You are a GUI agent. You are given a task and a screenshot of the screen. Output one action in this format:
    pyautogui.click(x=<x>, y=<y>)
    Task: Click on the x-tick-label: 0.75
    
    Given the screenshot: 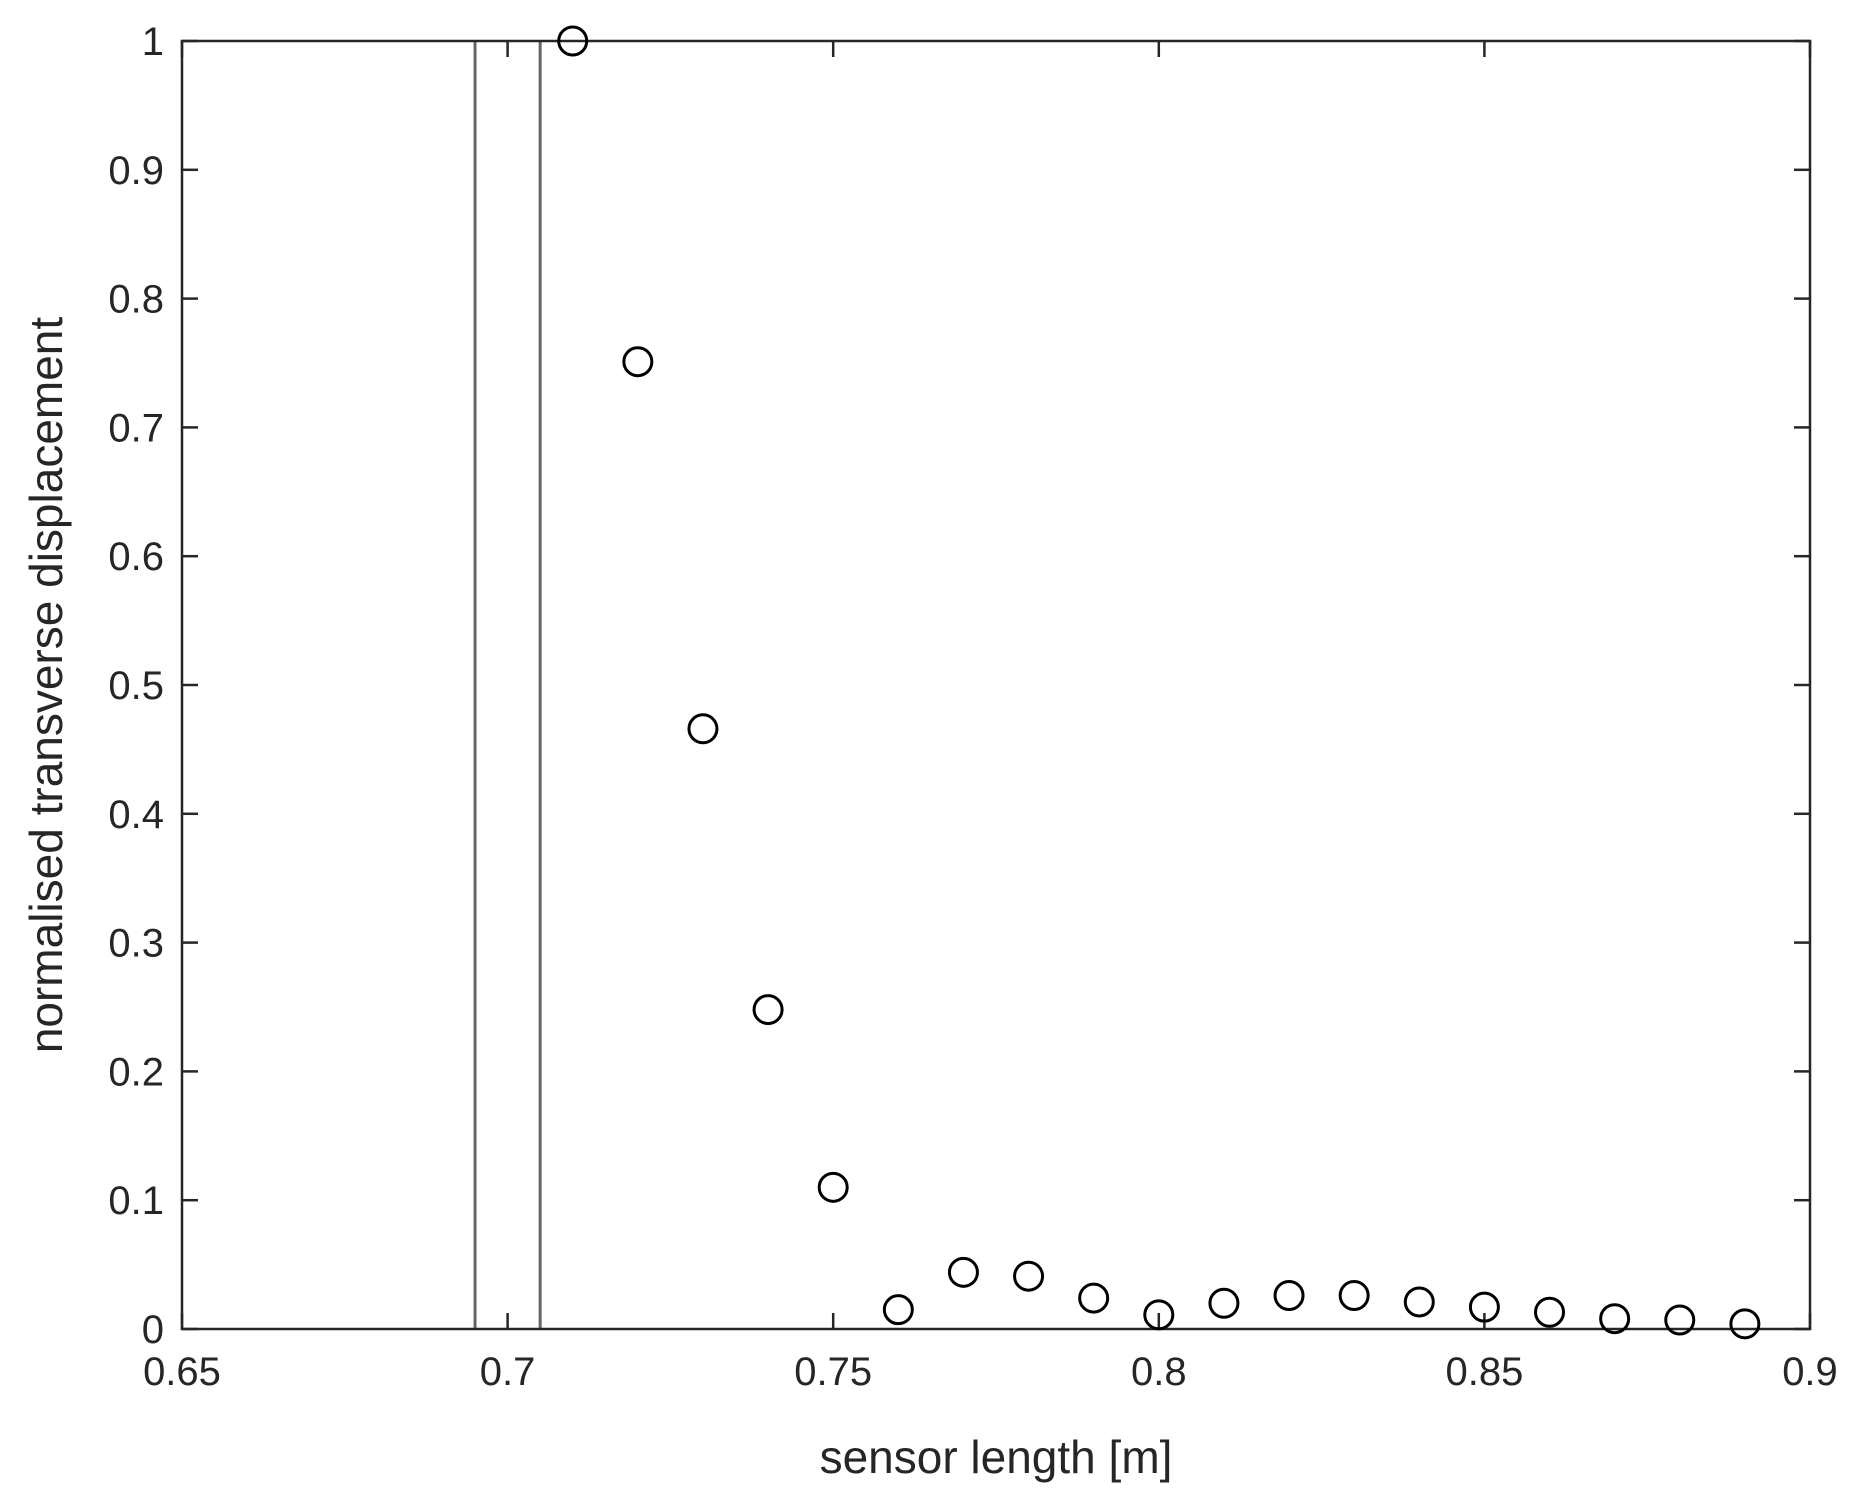 What is the action you would take?
    pyautogui.click(x=833, y=1372)
    